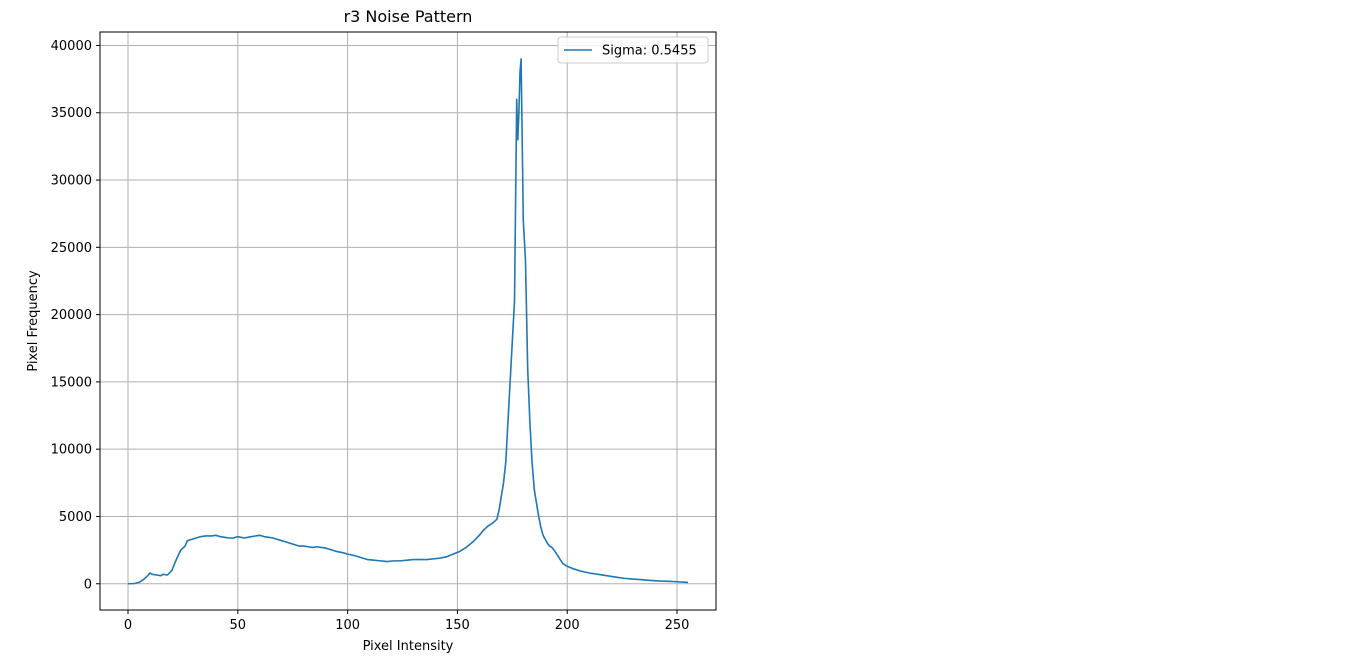  What do you see at coordinates (71, 181) in the screenshot?
I see `y-tick-label: 30000` at bounding box center [71, 181].